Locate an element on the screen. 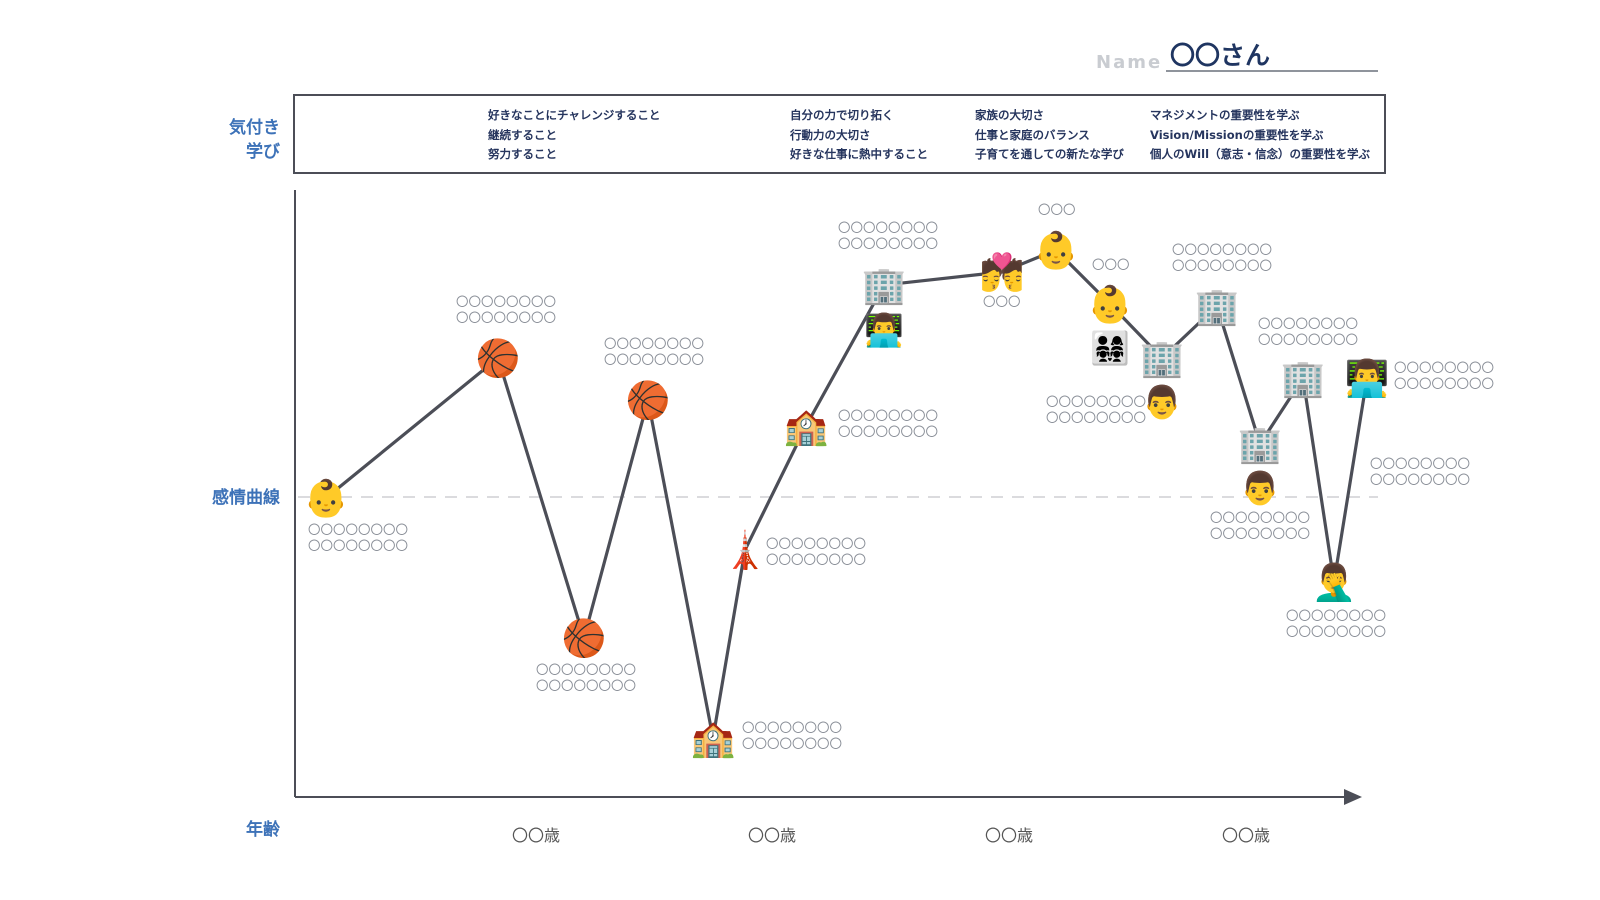  insight-group: 好きなことにチャレンジすること 継続すること 努力すること is located at coordinates (574, 135).